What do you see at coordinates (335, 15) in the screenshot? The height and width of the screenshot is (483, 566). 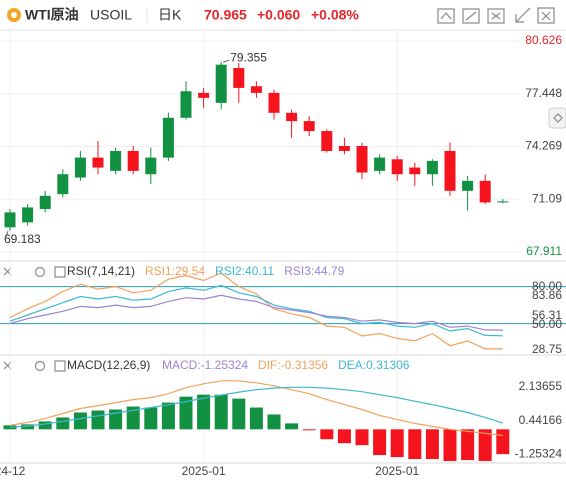 I see `price-change-pct: +0.08%` at bounding box center [335, 15].